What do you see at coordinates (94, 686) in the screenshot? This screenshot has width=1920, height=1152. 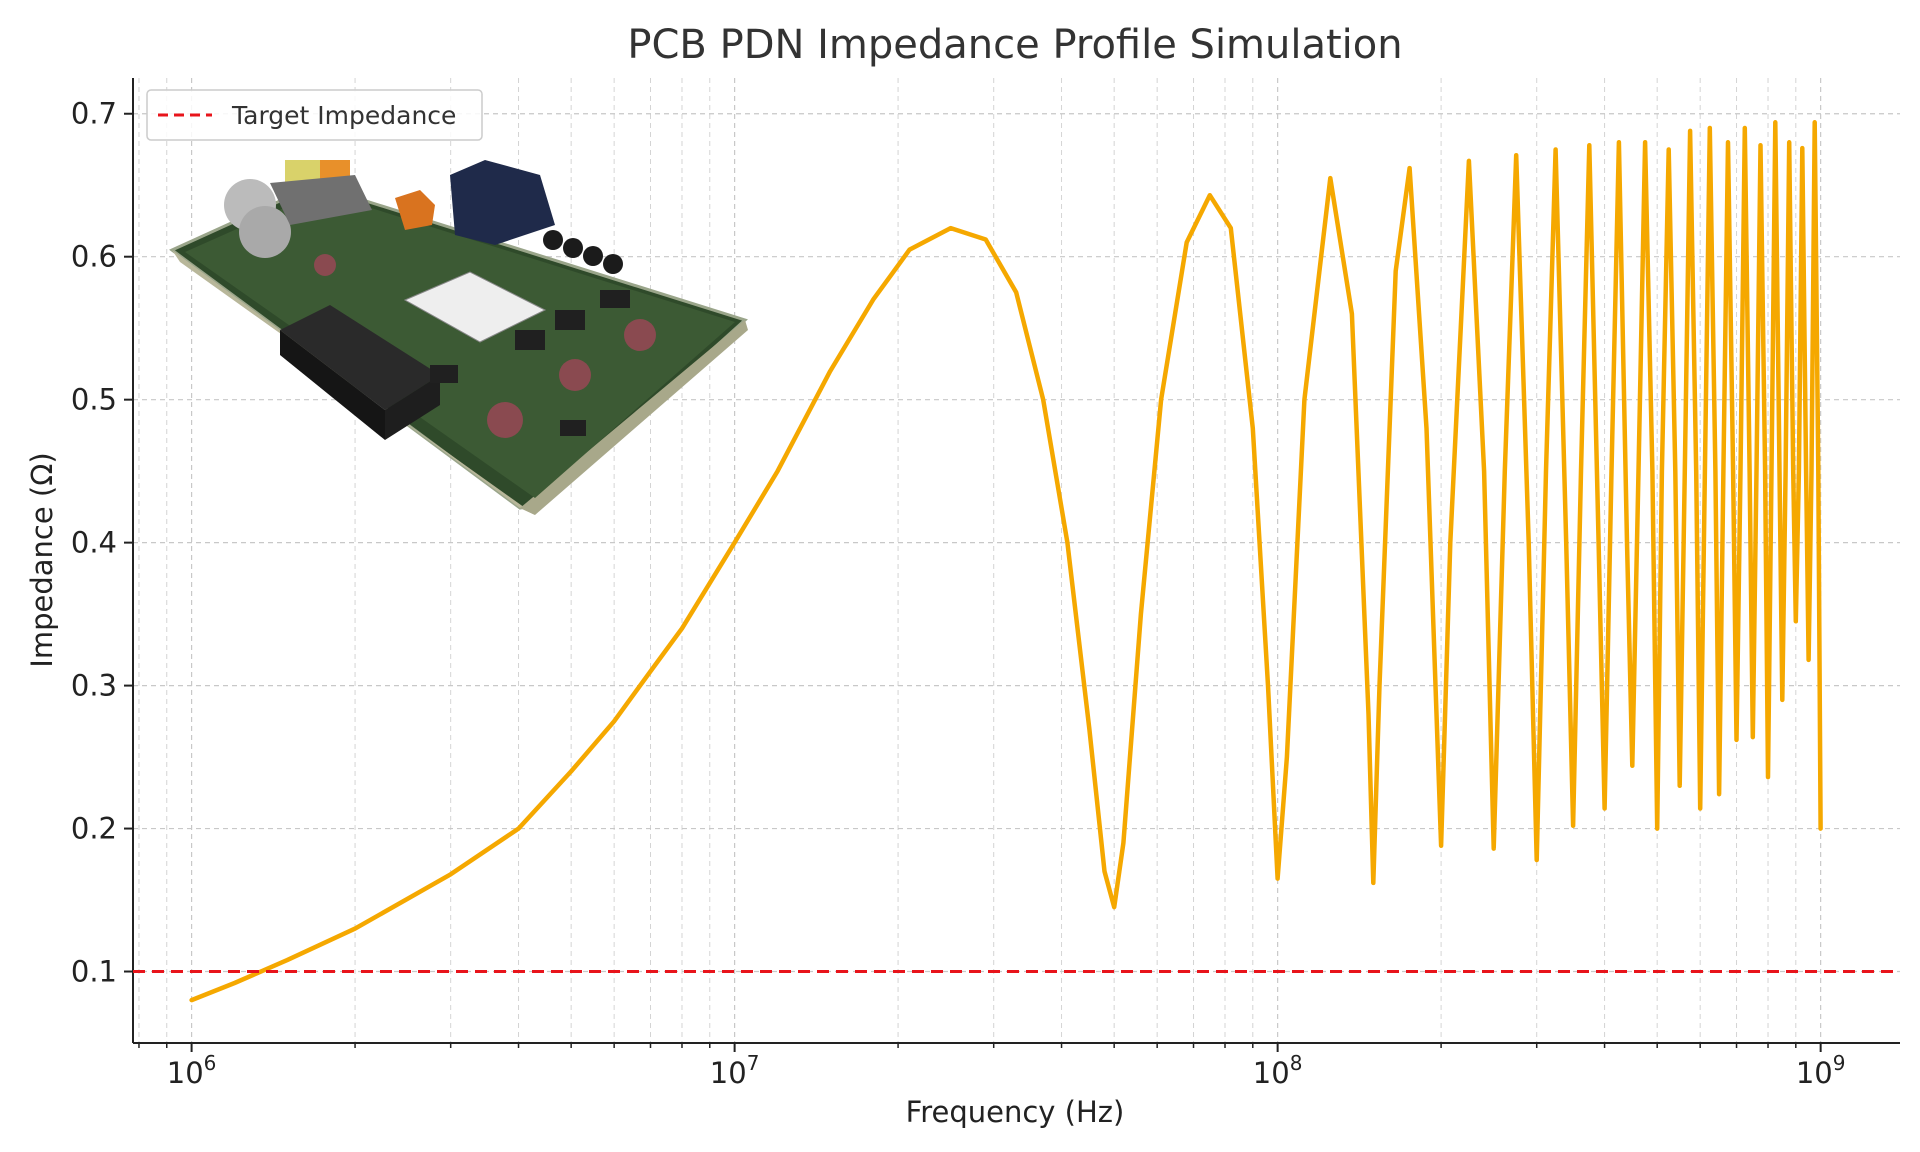 I see `y-tick-label: 0.3` at bounding box center [94, 686].